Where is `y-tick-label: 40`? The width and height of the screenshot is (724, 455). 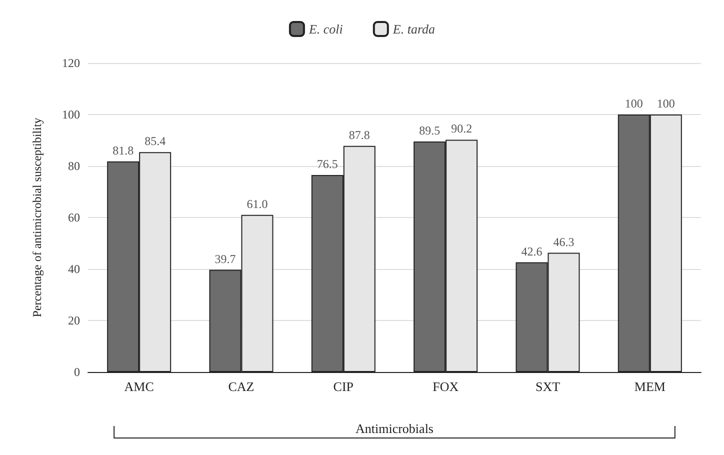
y-tick-label: 40 is located at coordinates (74, 269).